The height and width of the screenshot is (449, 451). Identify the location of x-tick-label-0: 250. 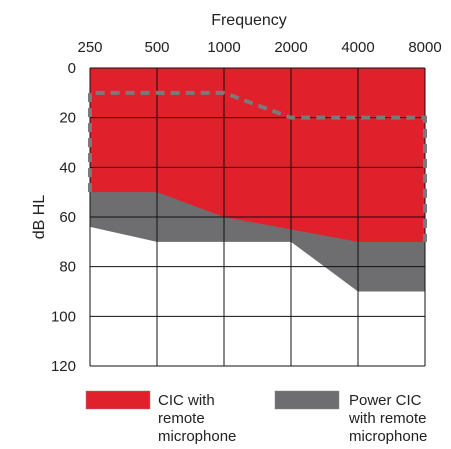
(89, 47).